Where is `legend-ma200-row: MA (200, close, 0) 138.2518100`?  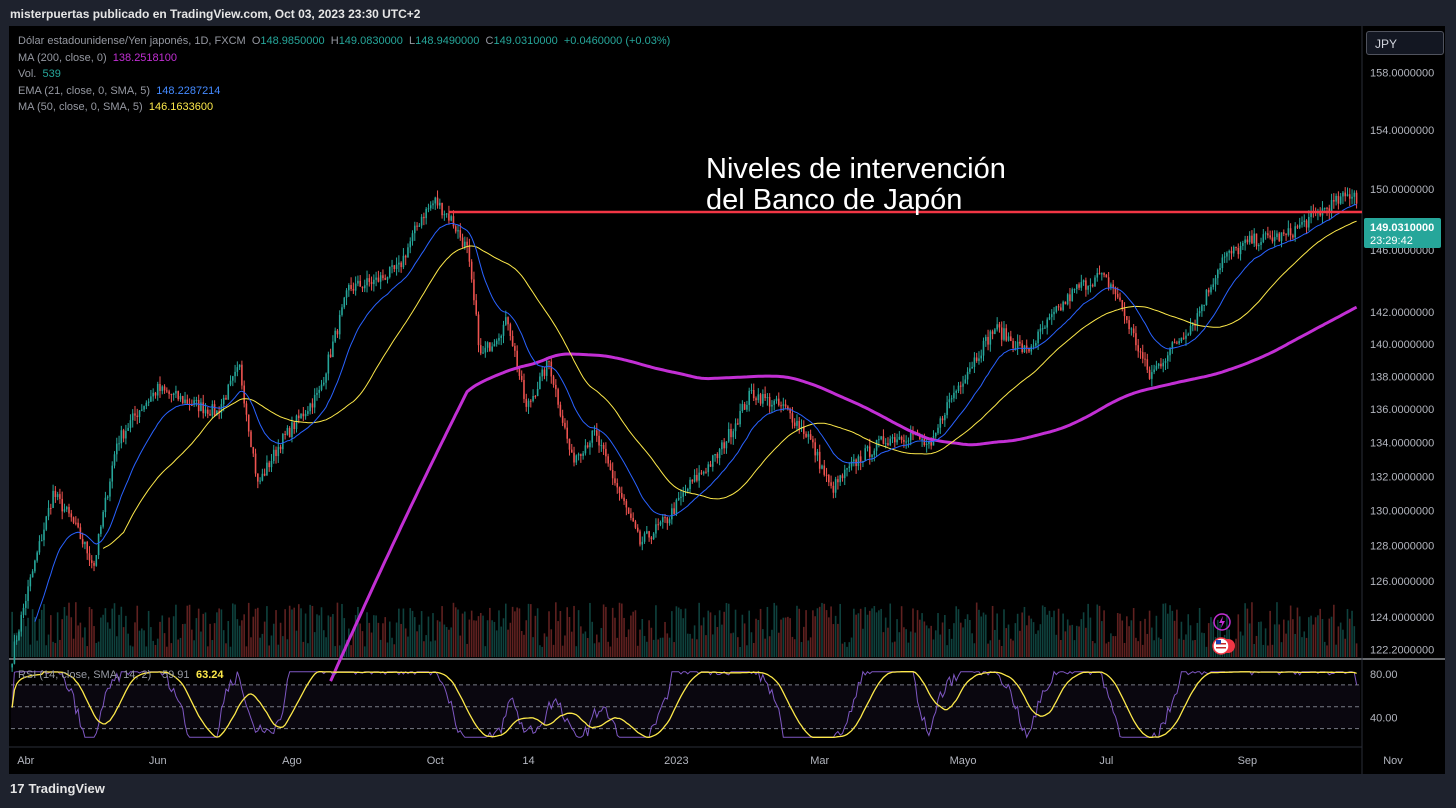
legend-ma200-row: MA (200, close, 0) 138.2518100 is located at coordinates (344, 58).